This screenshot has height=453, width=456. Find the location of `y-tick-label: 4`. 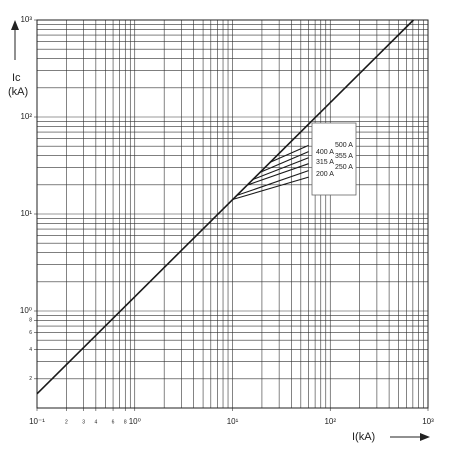

y-tick-label: 4 is located at coordinates (30, 350).